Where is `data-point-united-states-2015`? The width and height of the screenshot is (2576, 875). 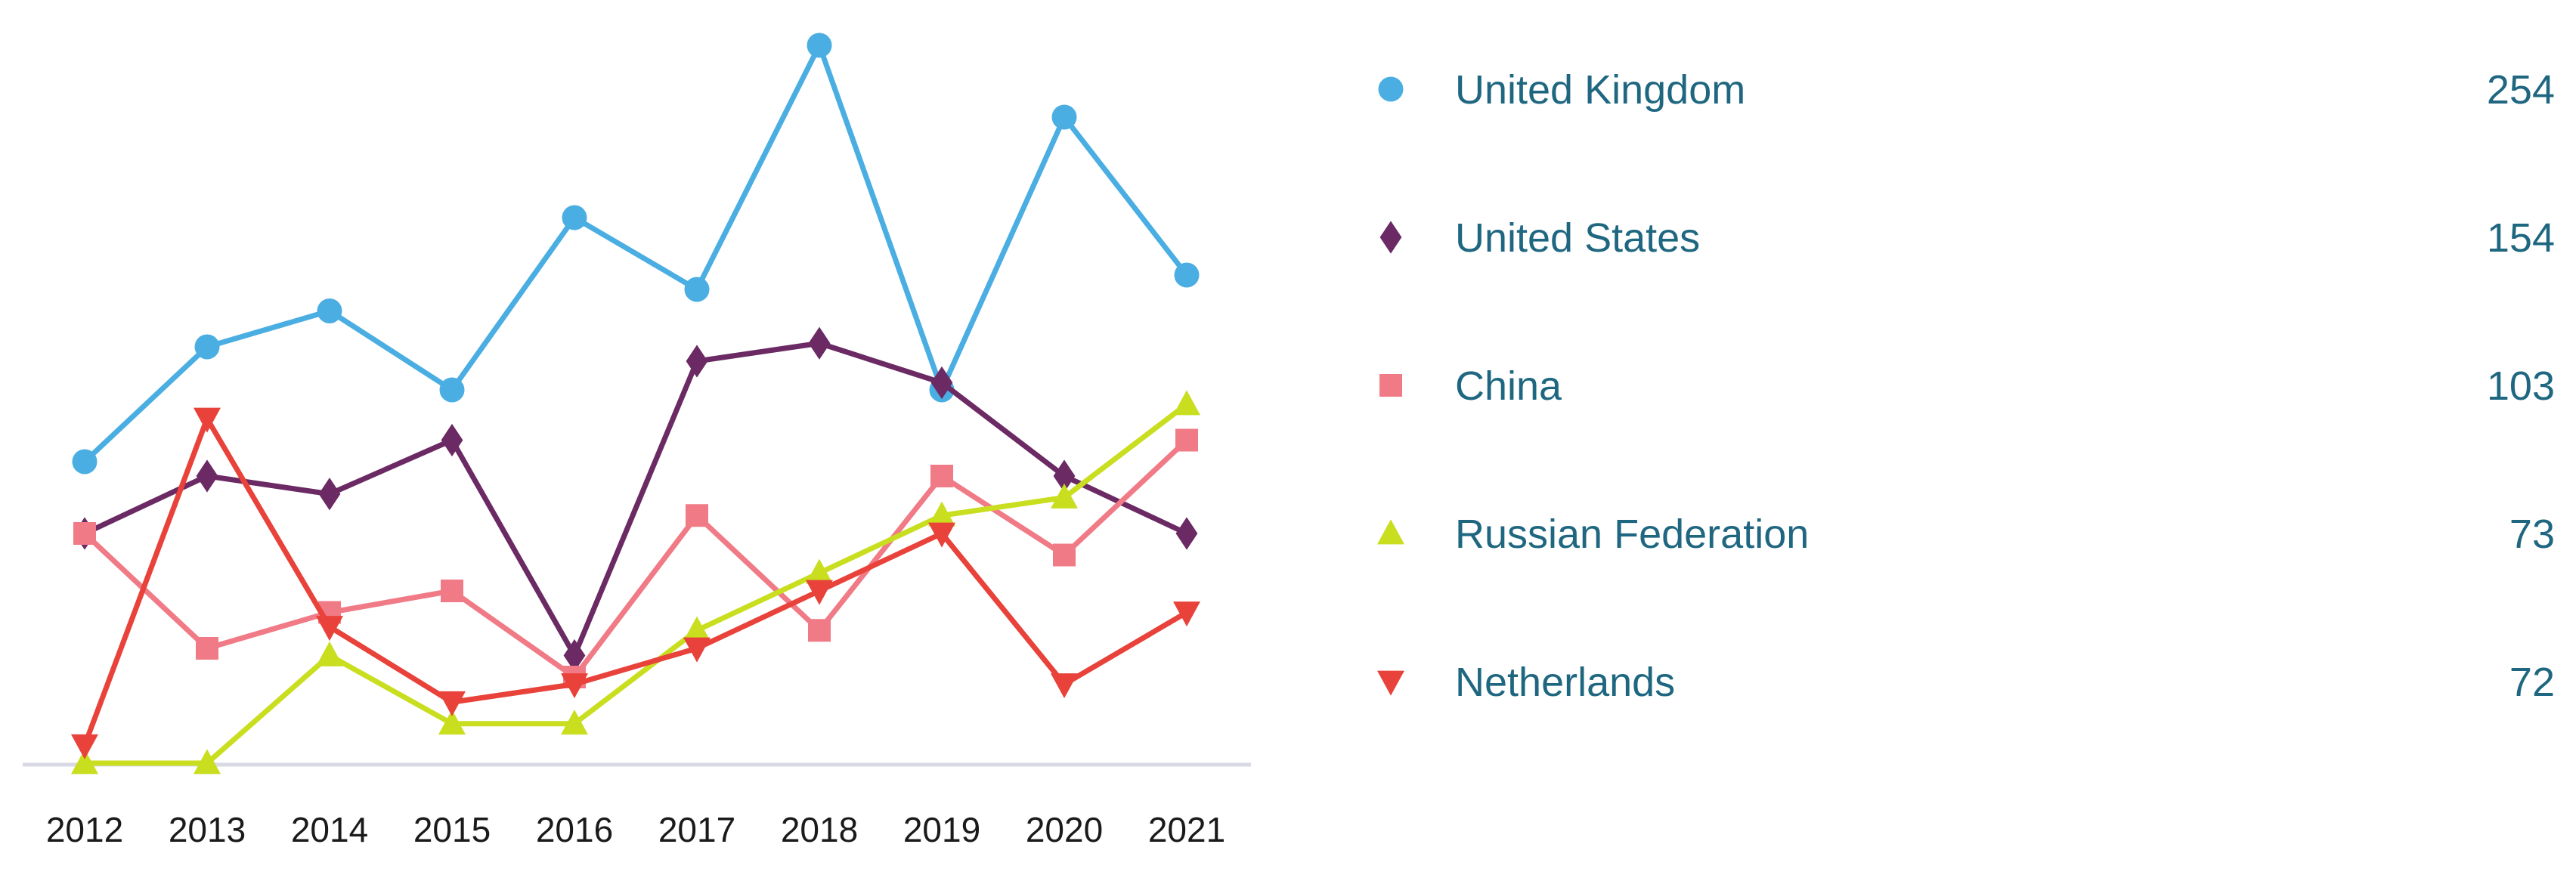
data-point-united-states-2015 is located at coordinates (452, 440).